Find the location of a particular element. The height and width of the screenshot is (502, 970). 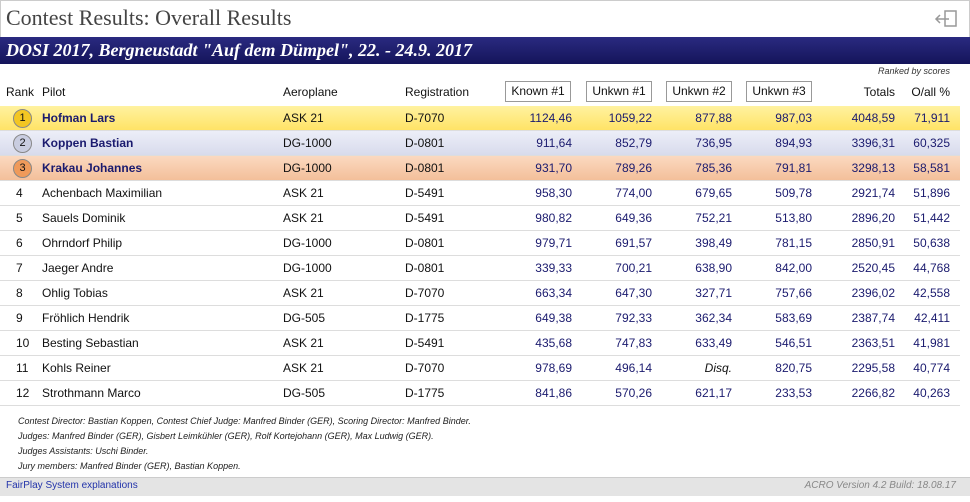

column-header: Rank is located at coordinates (20, 92).